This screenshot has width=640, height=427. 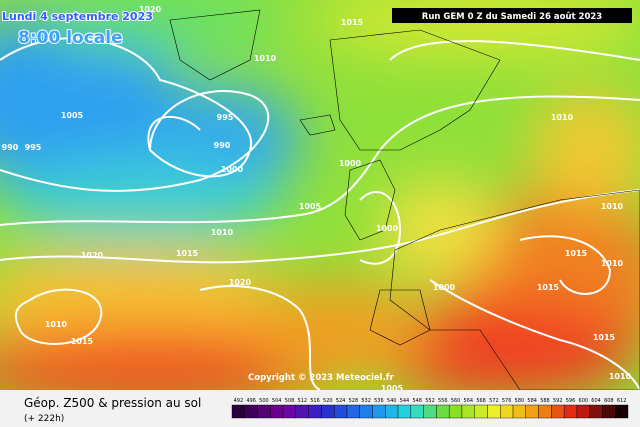 What do you see at coordinates (481, 401) in the screenshot?
I see `colorbar-label: 568` at bounding box center [481, 401].